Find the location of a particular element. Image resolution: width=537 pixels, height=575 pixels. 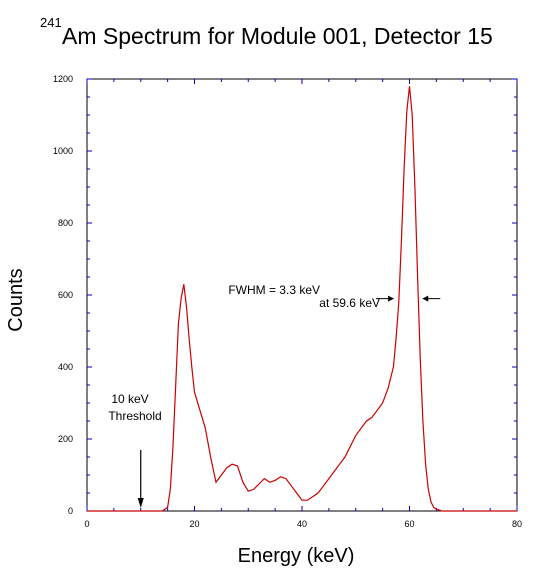

chart-title-superscript: 241 is located at coordinates (51, 22).